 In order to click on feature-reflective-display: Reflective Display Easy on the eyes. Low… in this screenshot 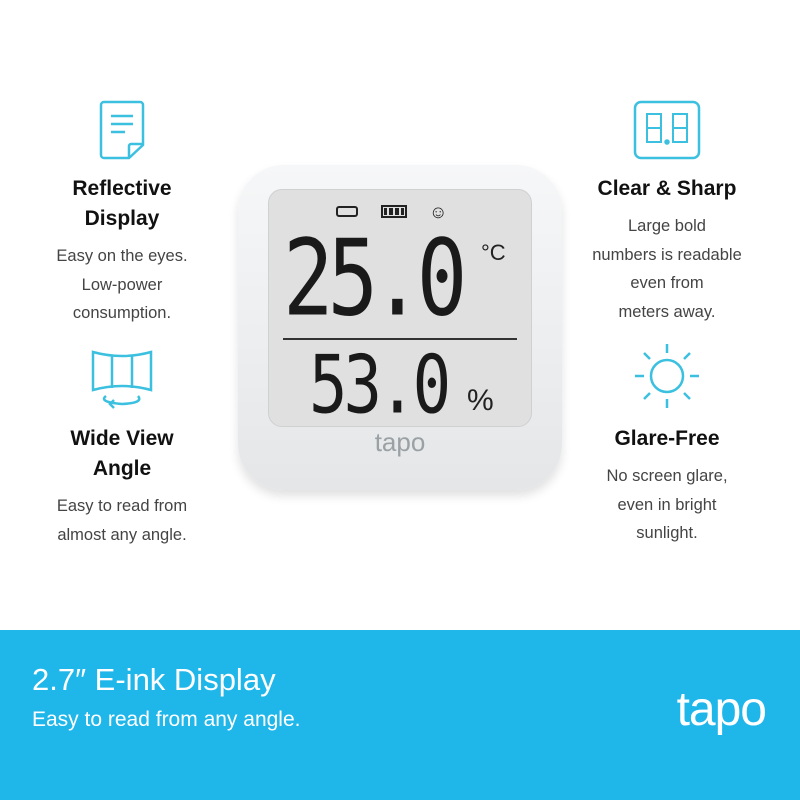, I will do `click(122, 213)`.